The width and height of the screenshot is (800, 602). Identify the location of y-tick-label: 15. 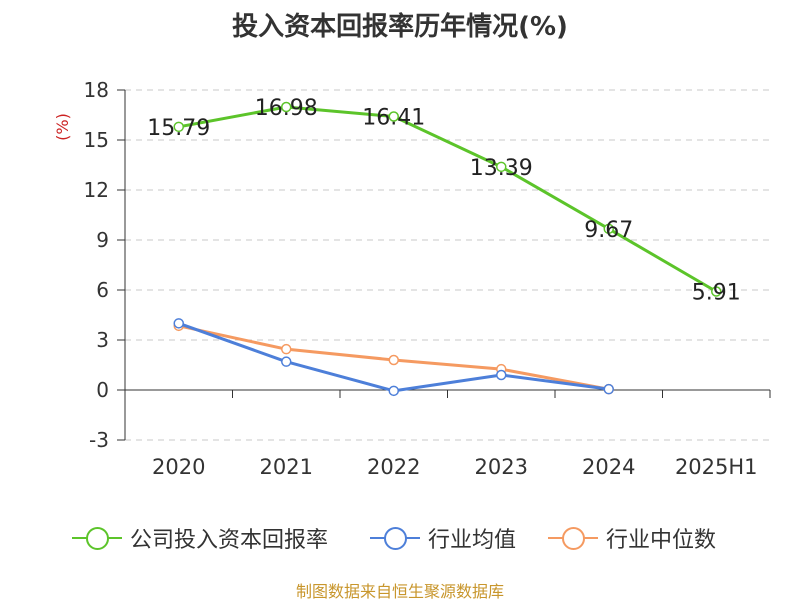
(96, 140).